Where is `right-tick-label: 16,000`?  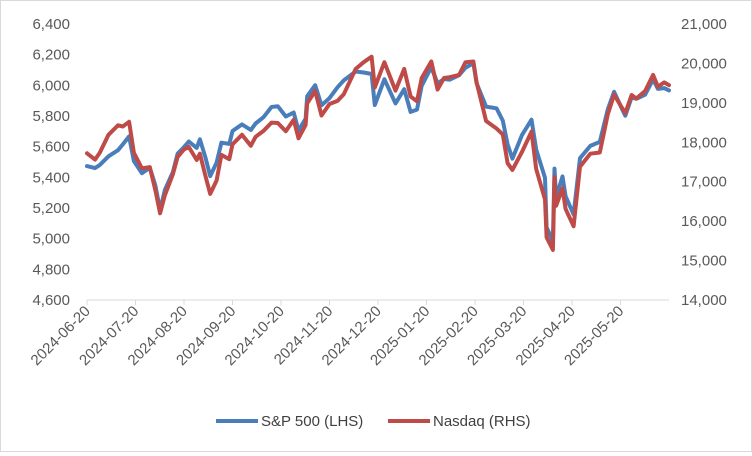
right-tick-label: 16,000 is located at coordinates (704, 221).